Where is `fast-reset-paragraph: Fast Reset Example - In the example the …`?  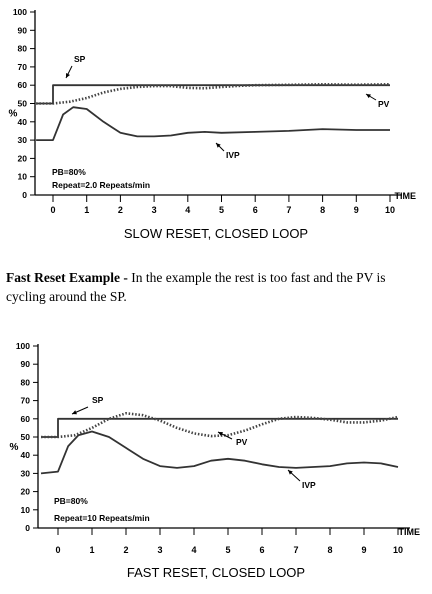
fast-reset-paragraph: Fast Reset Example - In the example the … is located at coordinates (216, 287).